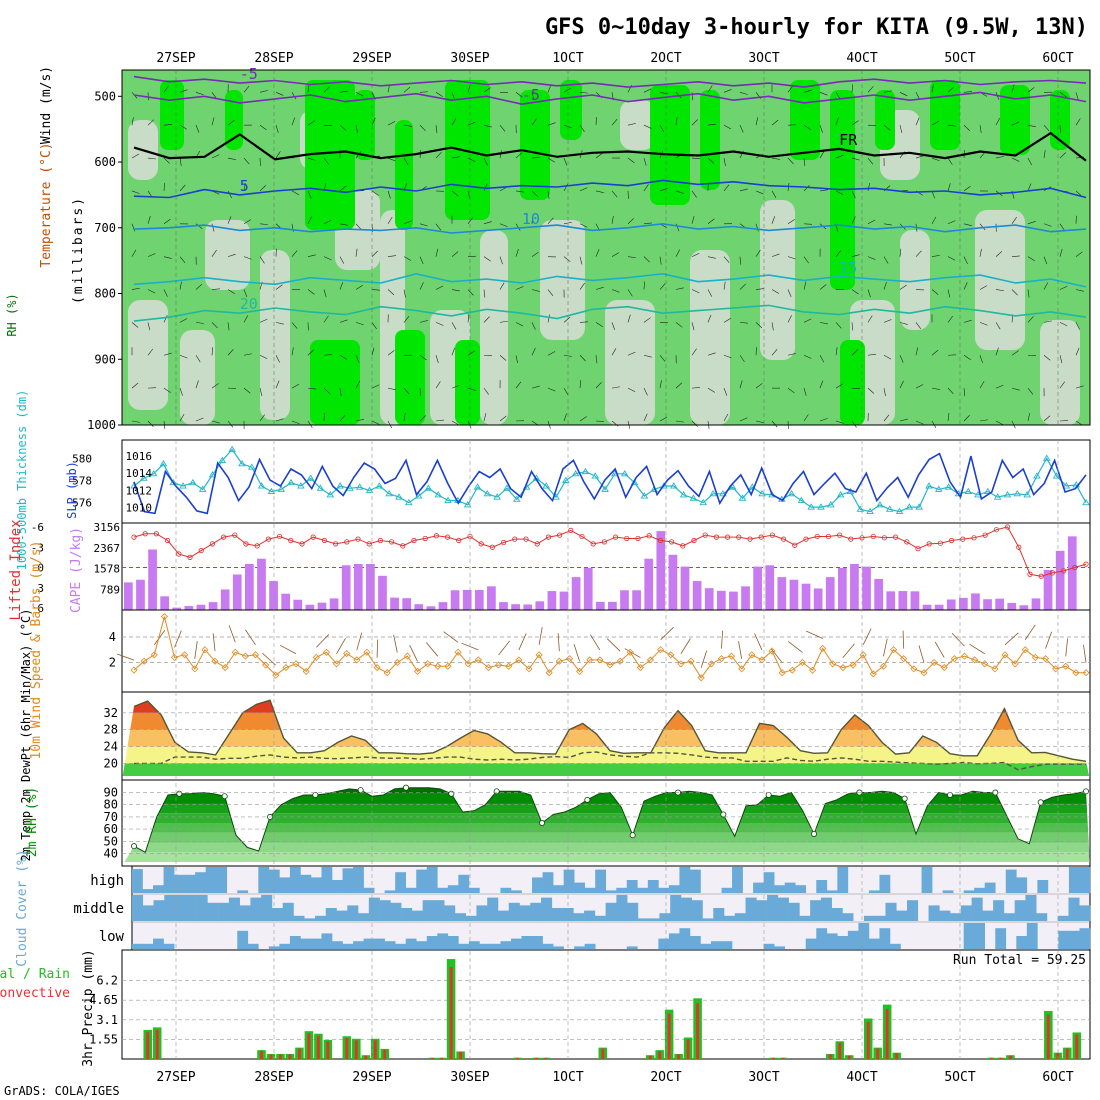  What do you see at coordinates (610, 483) in the screenshot?
I see `slp-line` at bounding box center [610, 483].